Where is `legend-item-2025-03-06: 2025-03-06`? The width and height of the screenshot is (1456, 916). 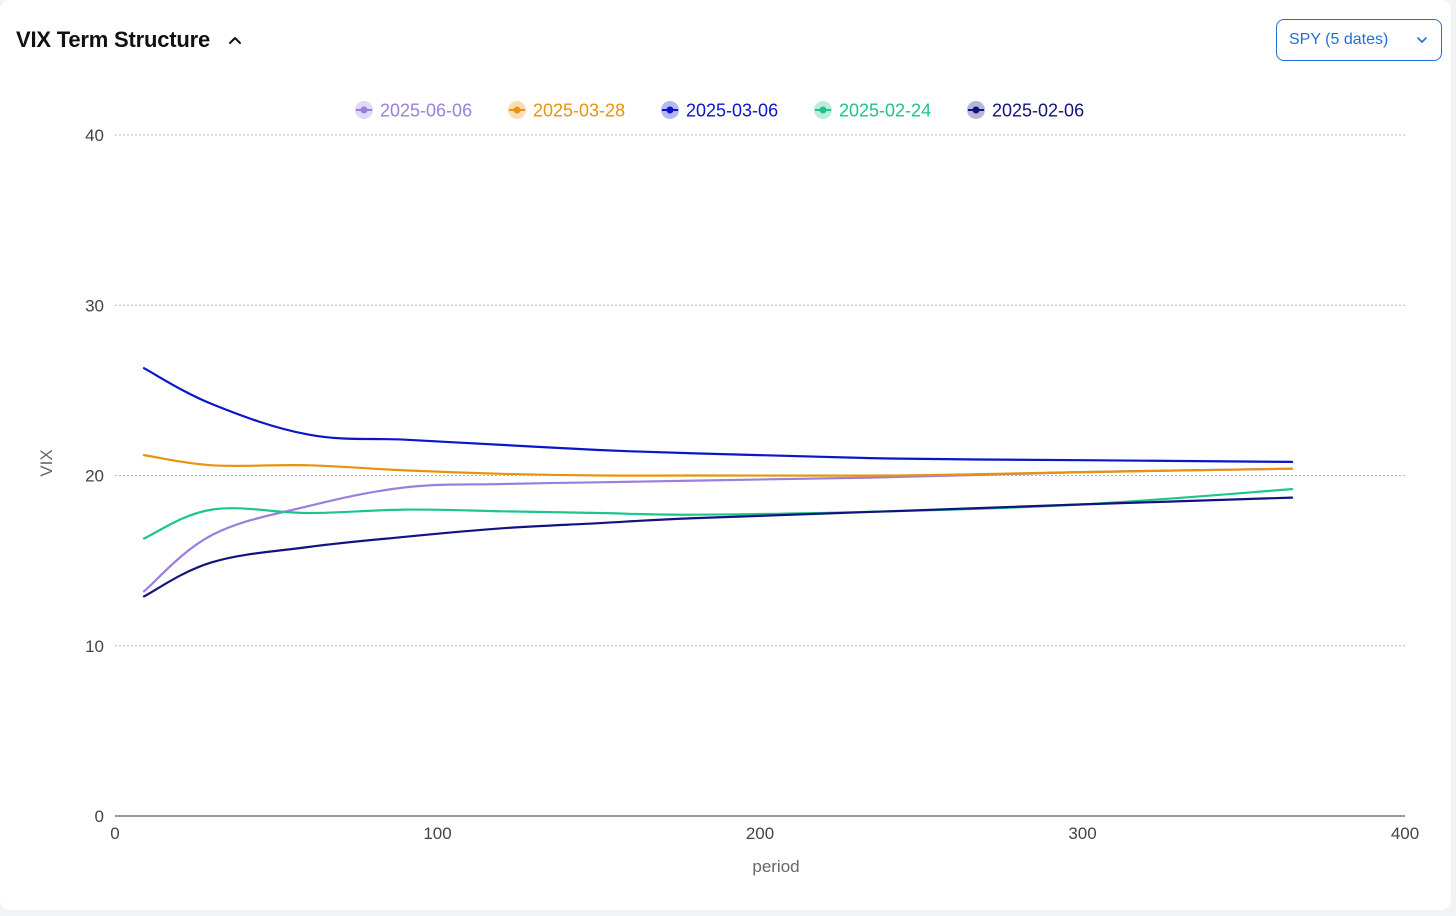 legend-item-2025-03-06: 2025-03-06 is located at coordinates (719, 111).